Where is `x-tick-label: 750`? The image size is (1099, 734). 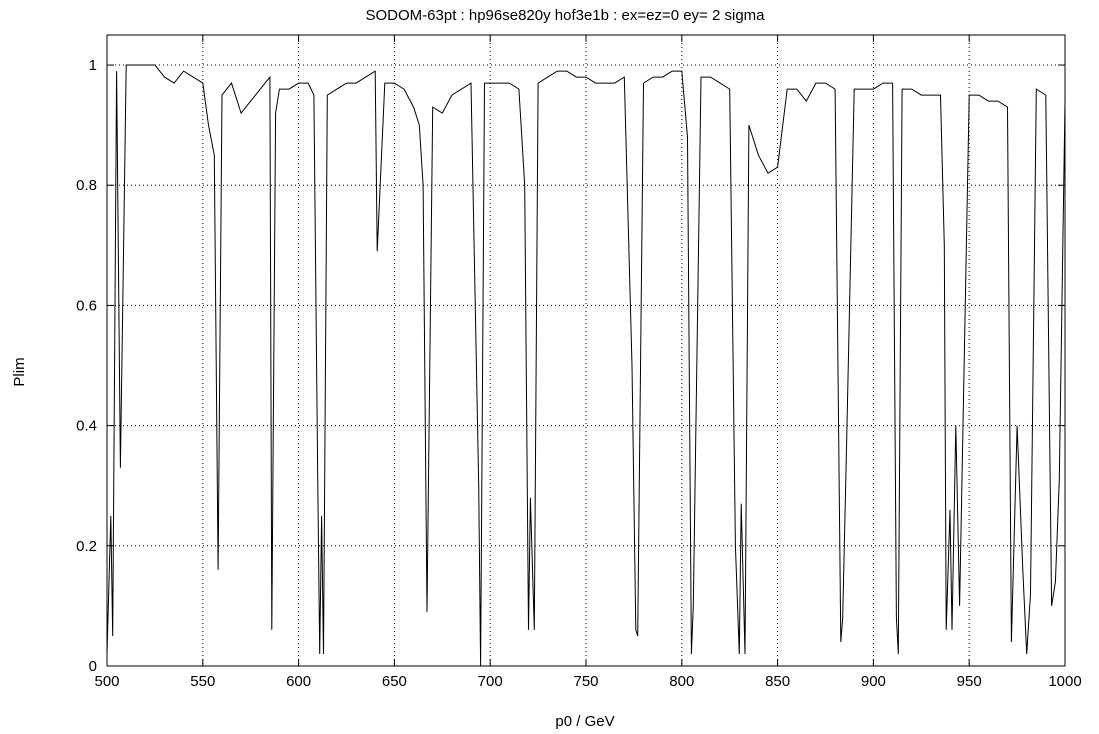 x-tick-label: 750 is located at coordinates (585, 681).